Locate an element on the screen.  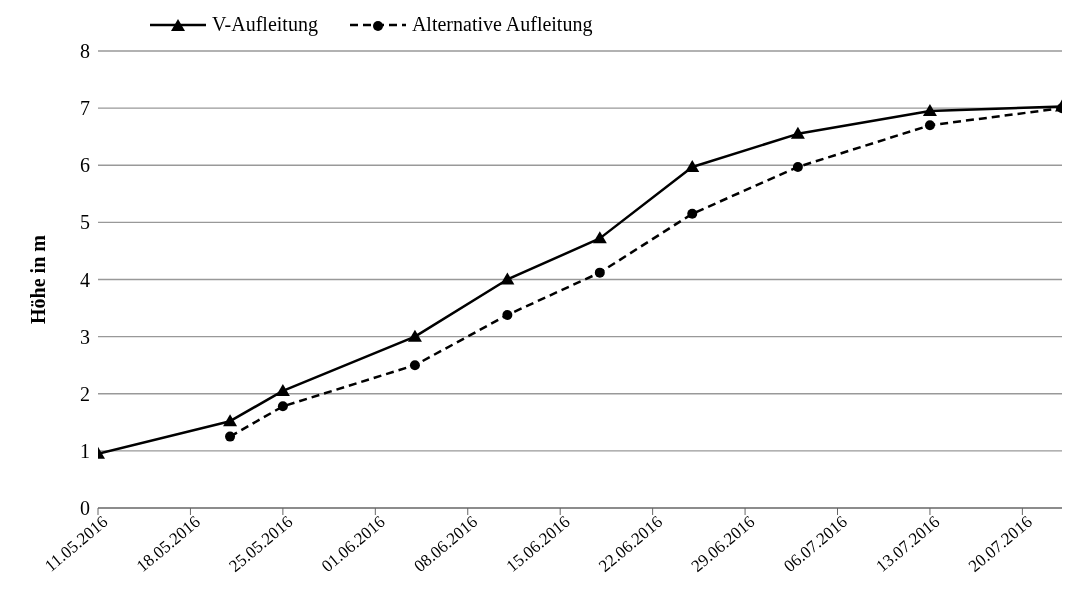
y-axis-title: Höhe in m is located at coordinates (38, 279).